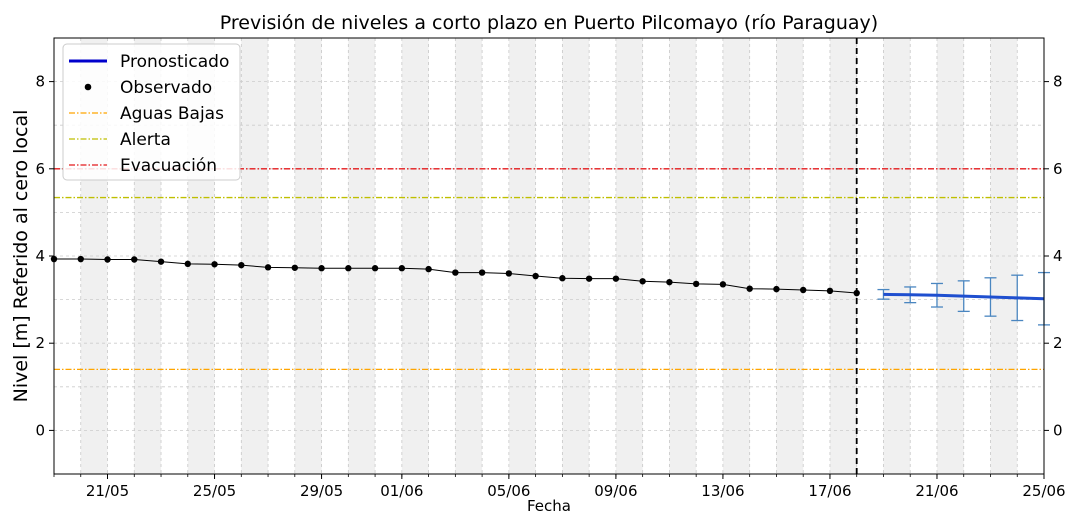 This screenshot has width=1070, height=514. I want to click on x-tick-label: 09/06, so click(615, 491).